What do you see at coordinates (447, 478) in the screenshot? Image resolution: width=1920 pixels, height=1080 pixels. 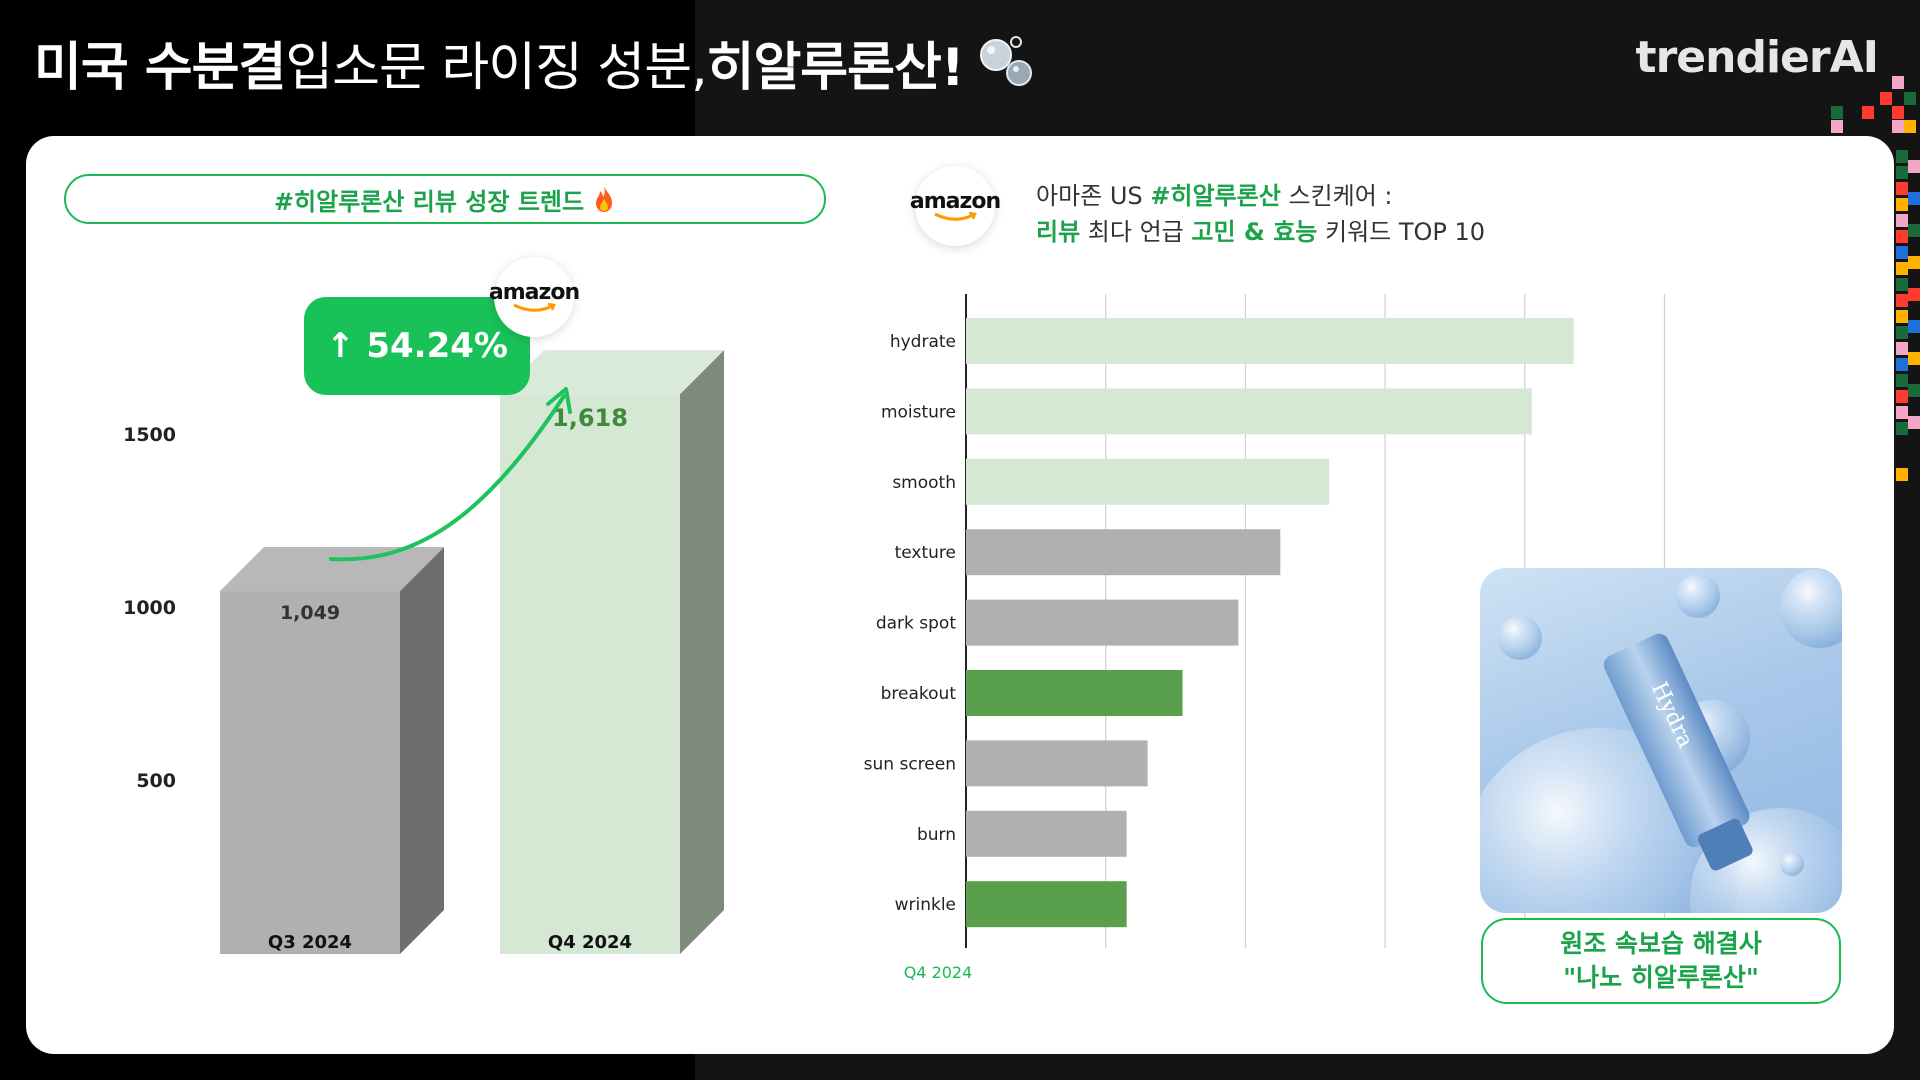 I see `growth-arrow` at bounding box center [447, 478].